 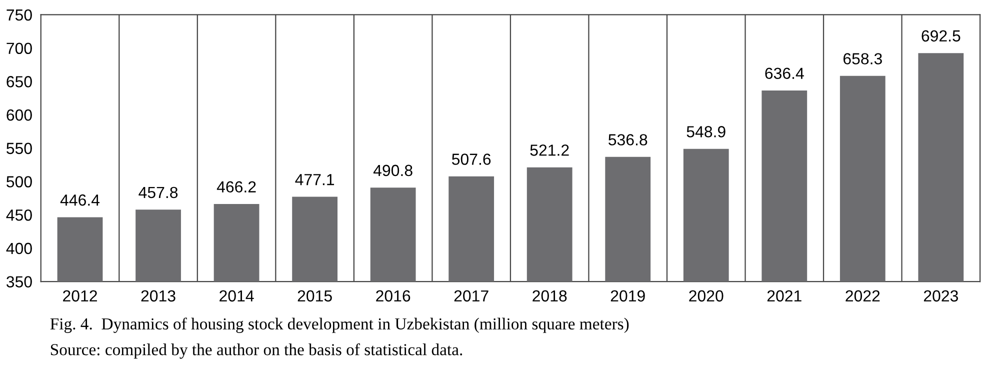 What do you see at coordinates (19, 48) in the screenshot?
I see `y-tick-label: 700` at bounding box center [19, 48].